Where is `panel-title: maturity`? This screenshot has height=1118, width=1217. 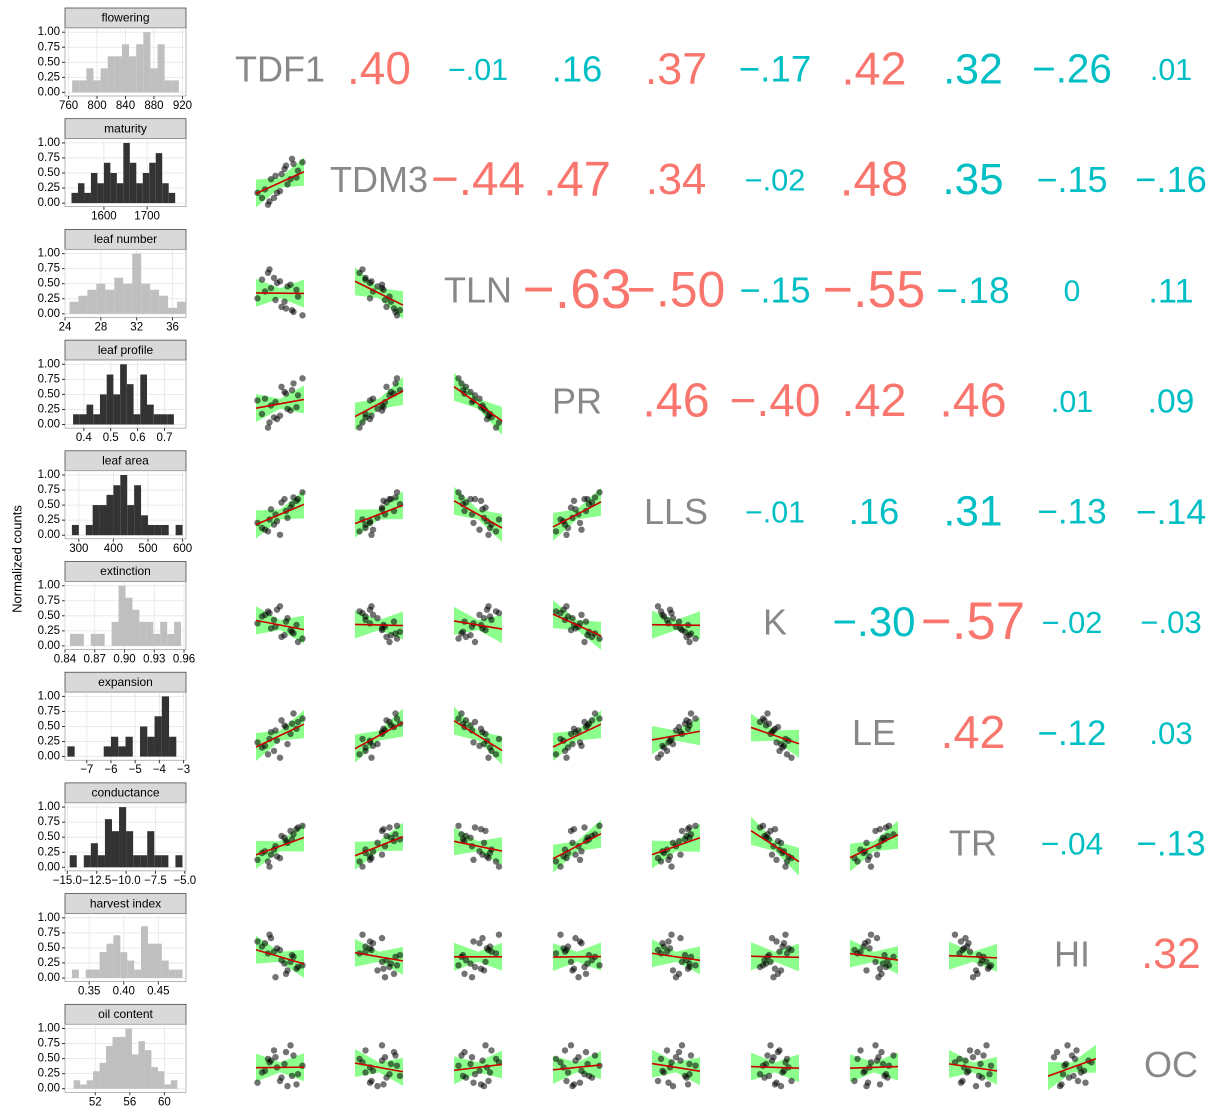
panel-title: maturity is located at coordinates (125, 128).